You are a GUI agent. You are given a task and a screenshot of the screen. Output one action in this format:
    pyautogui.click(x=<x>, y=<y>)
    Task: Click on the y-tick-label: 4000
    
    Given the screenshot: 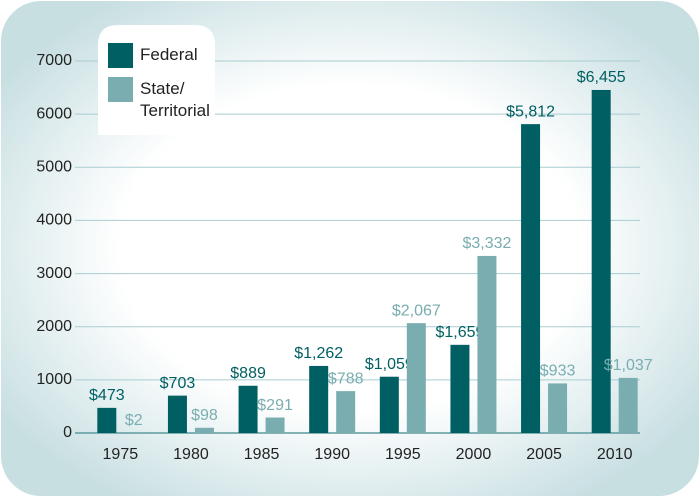 What is the action you would take?
    pyautogui.click(x=54, y=220)
    